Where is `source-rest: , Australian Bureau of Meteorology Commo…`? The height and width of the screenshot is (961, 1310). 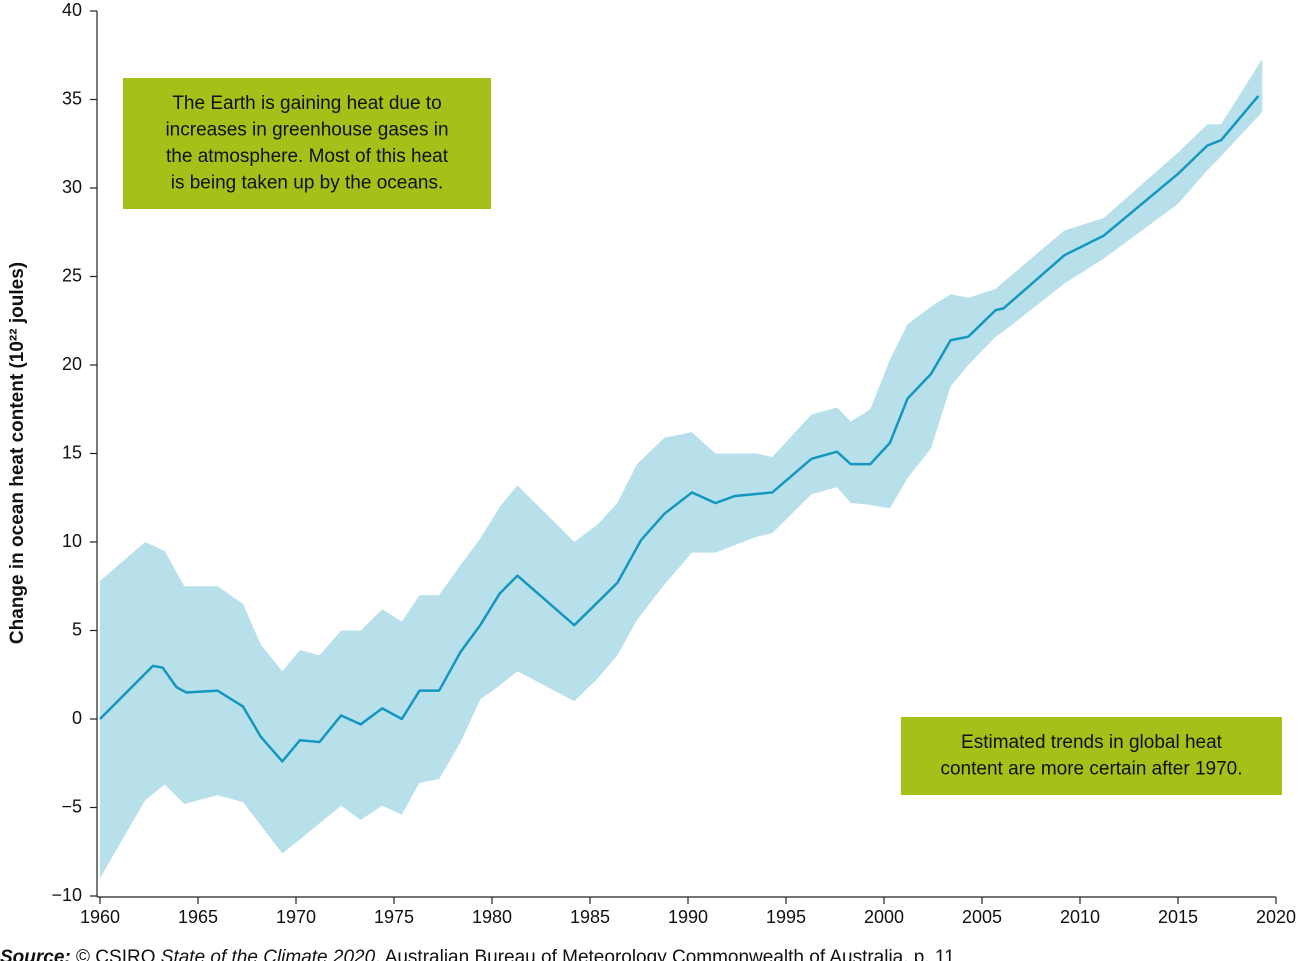 source-rest: , Australian Bureau of Meteorology Commo… is located at coordinates (664, 954).